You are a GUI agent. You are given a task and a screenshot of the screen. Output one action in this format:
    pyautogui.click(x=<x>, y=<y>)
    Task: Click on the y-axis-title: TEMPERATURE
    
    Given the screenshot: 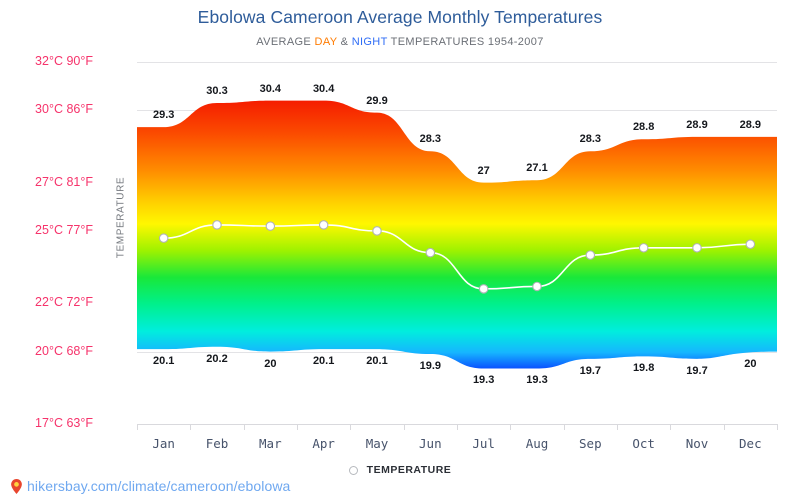 What is the action you would take?
    pyautogui.click(x=121, y=217)
    